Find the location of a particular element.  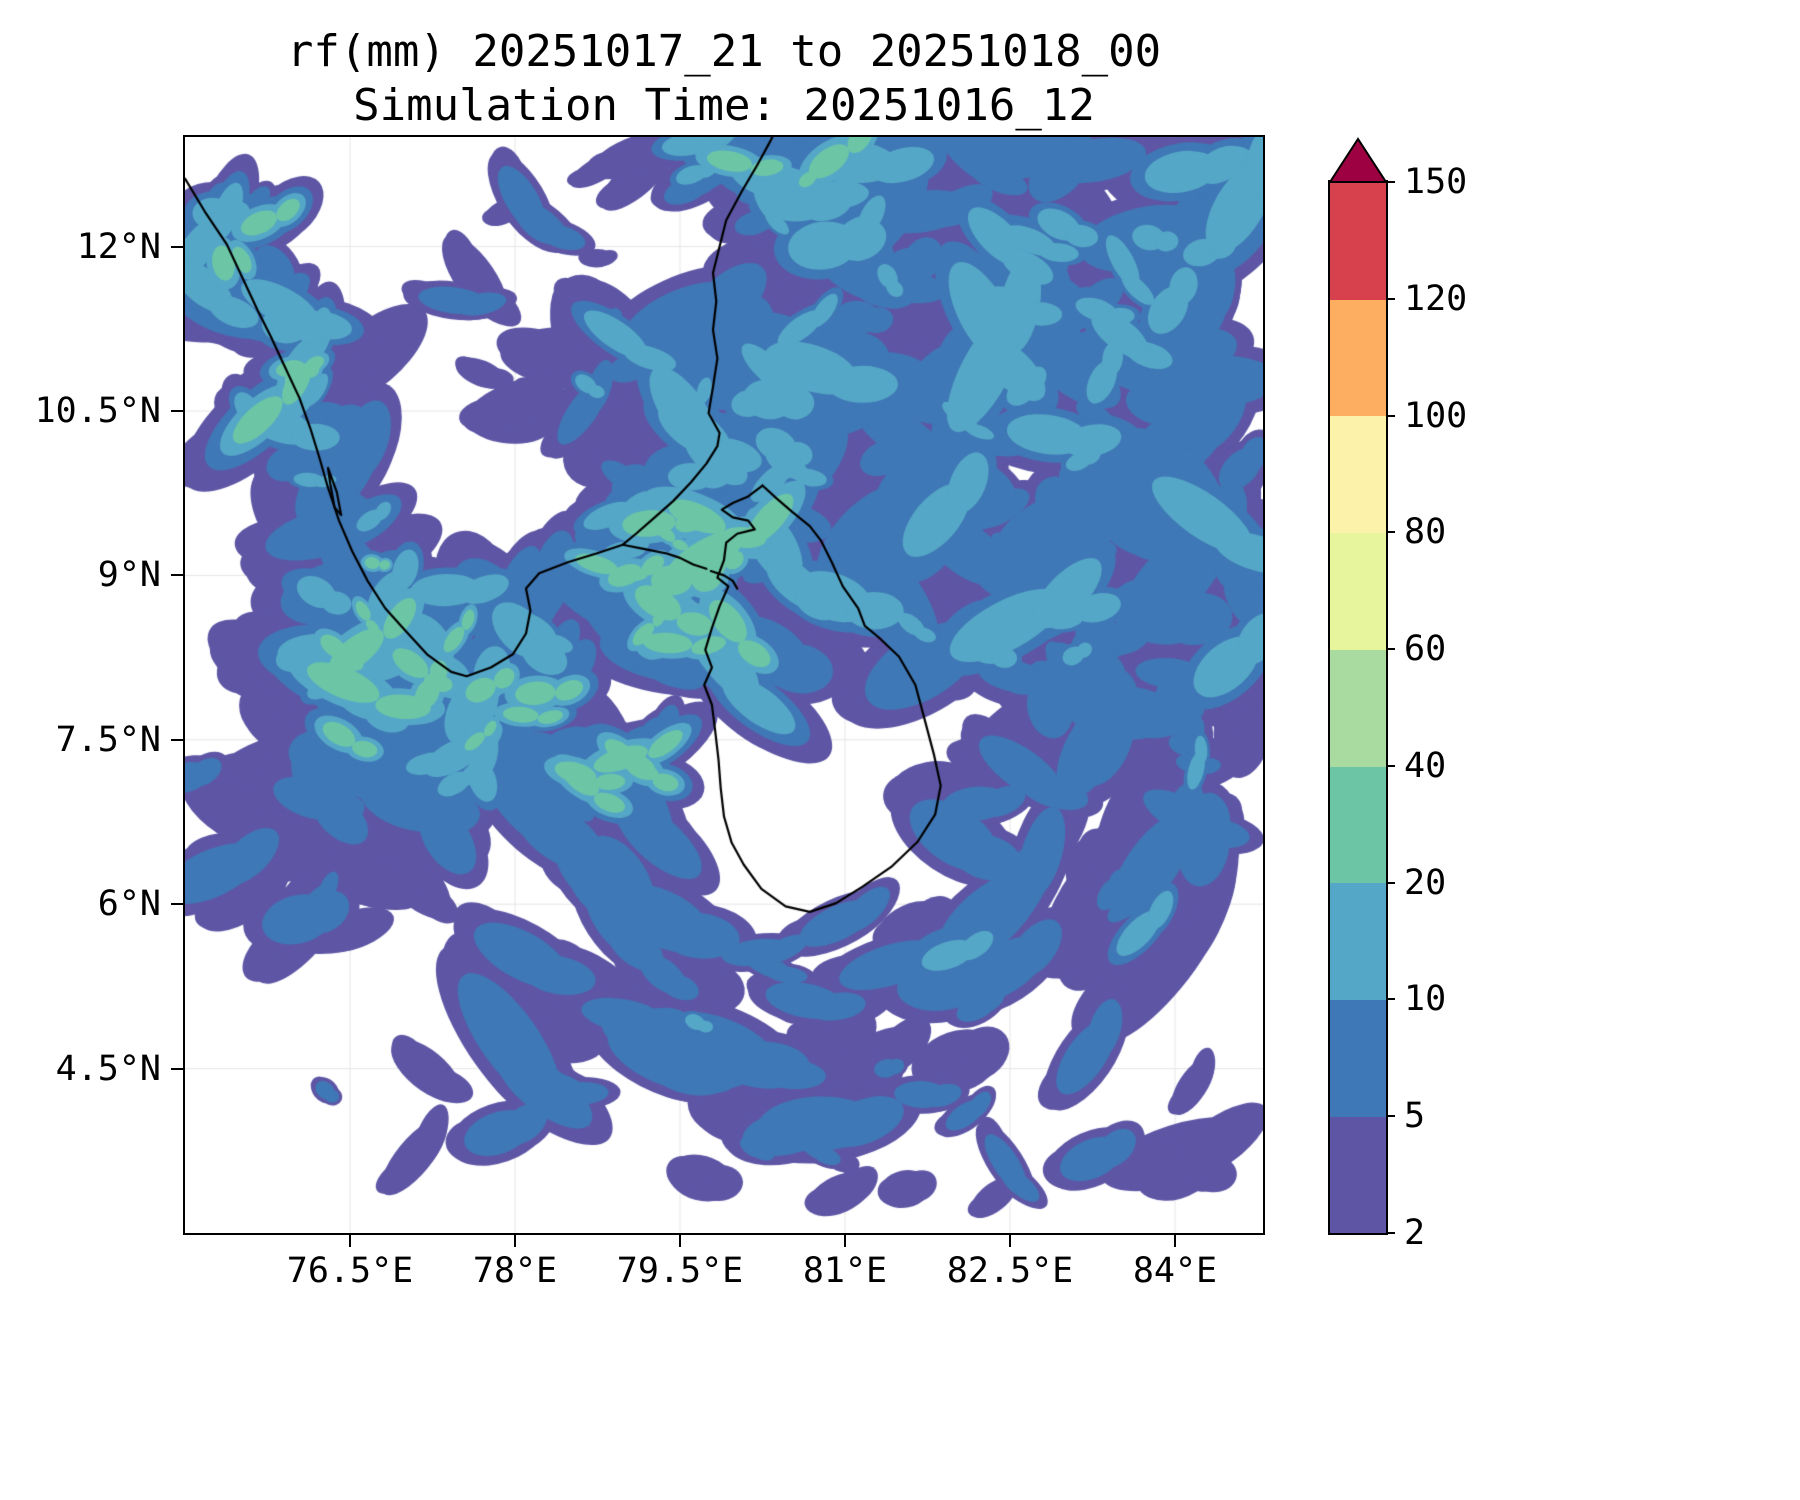

colorbar-outline is located at coordinates (1358, 707).